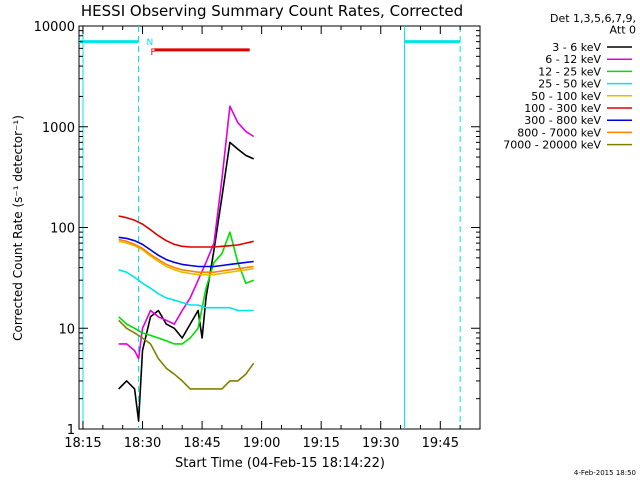  Describe the element at coordinates (605, 473) in the screenshot. I see `timestamp: 4-Feb-2015 18:50` at that location.